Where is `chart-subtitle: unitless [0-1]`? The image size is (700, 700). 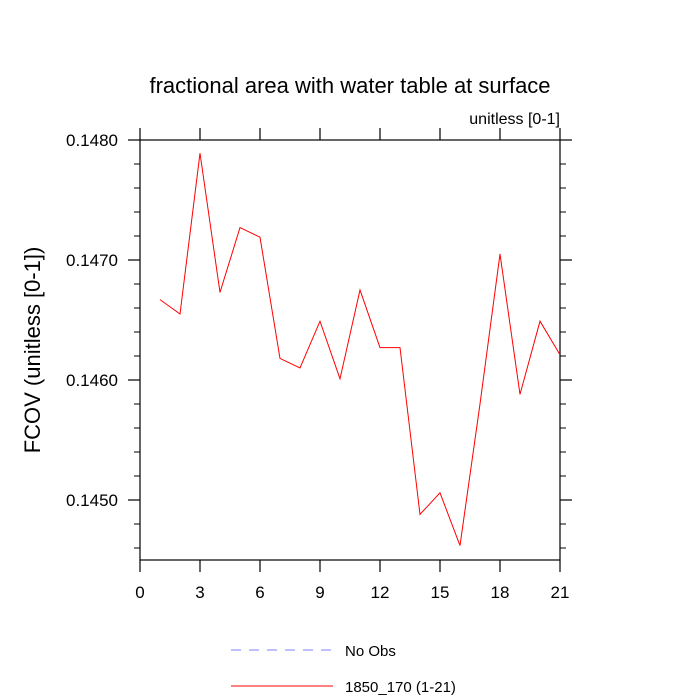
chart-subtitle: unitless [0-1] is located at coordinates (514, 119).